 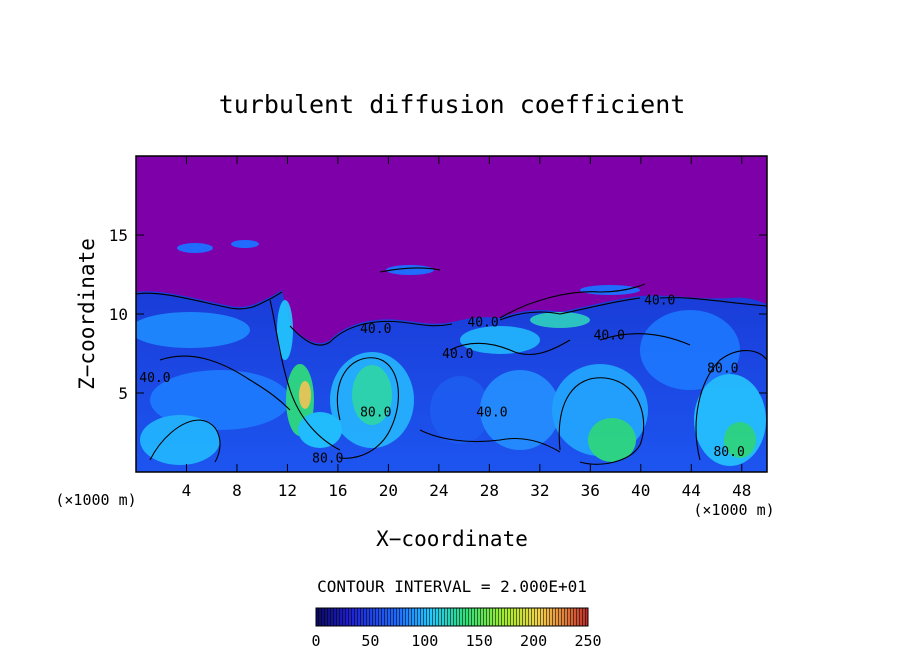 I want to click on y-tick-label: 5, so click(x=123, y=393).